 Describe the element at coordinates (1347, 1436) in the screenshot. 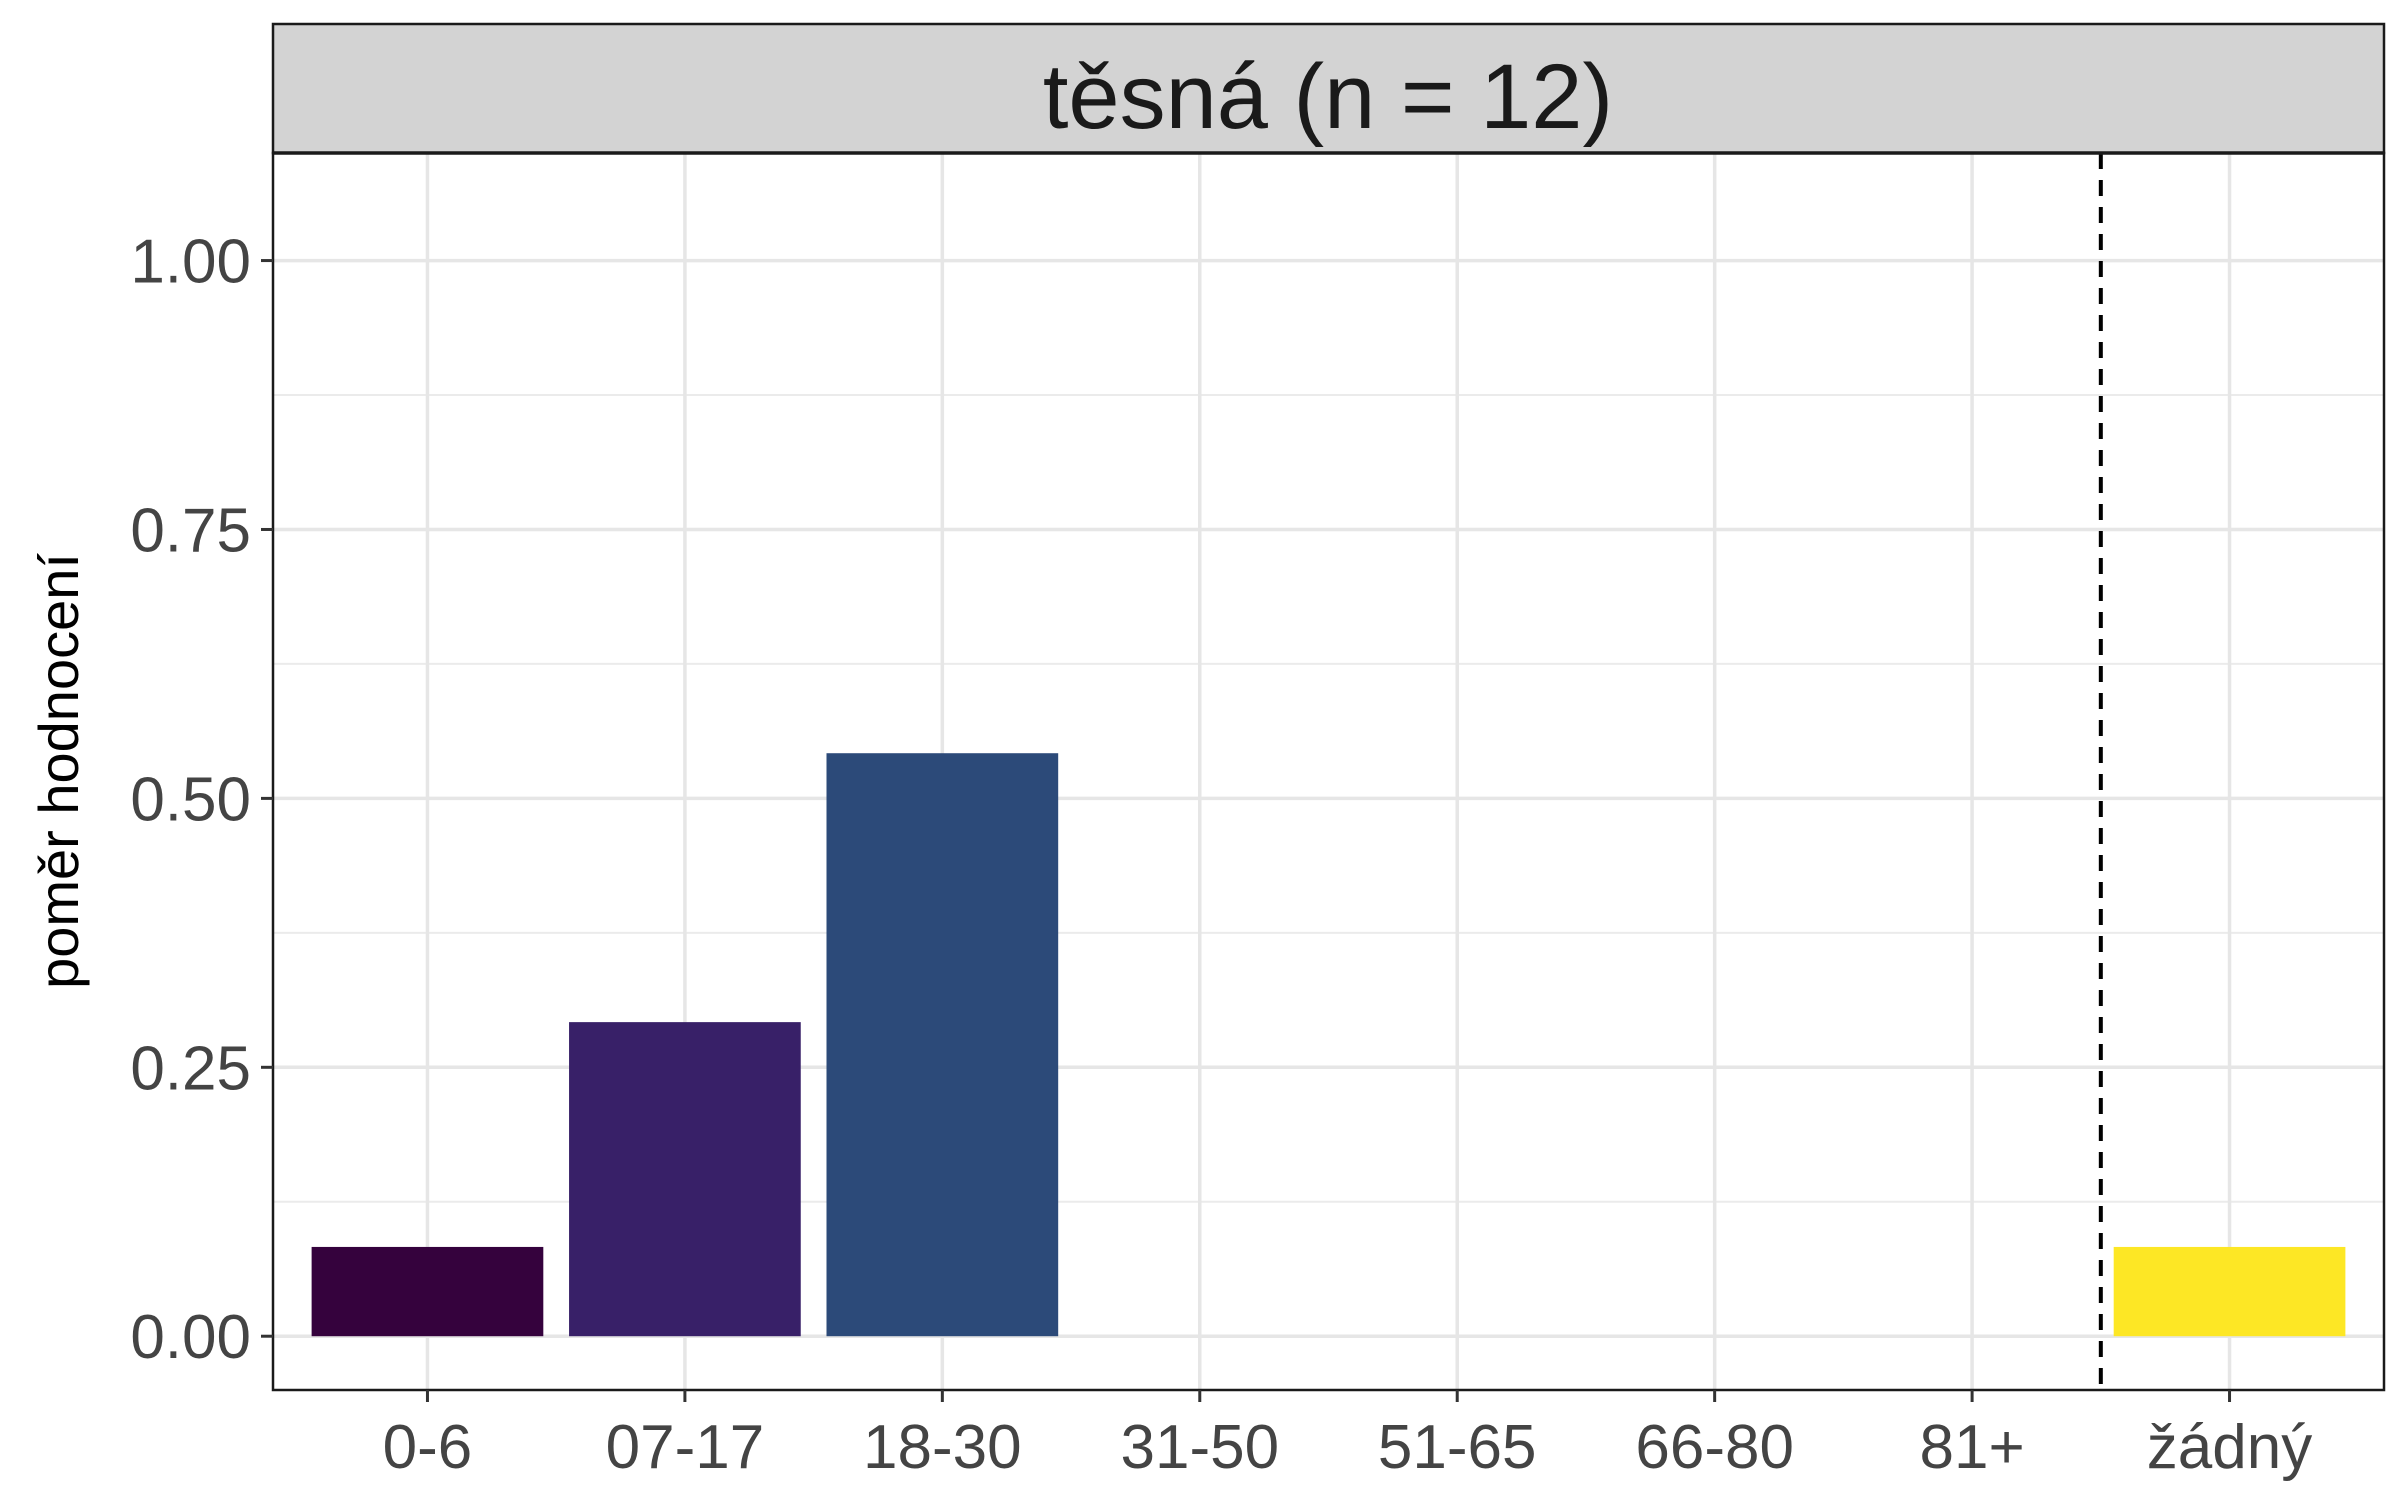

I see `x-axis: 0-6 07-17 18-30 31-50 51-65 66-80 81+ žádný` at that location.